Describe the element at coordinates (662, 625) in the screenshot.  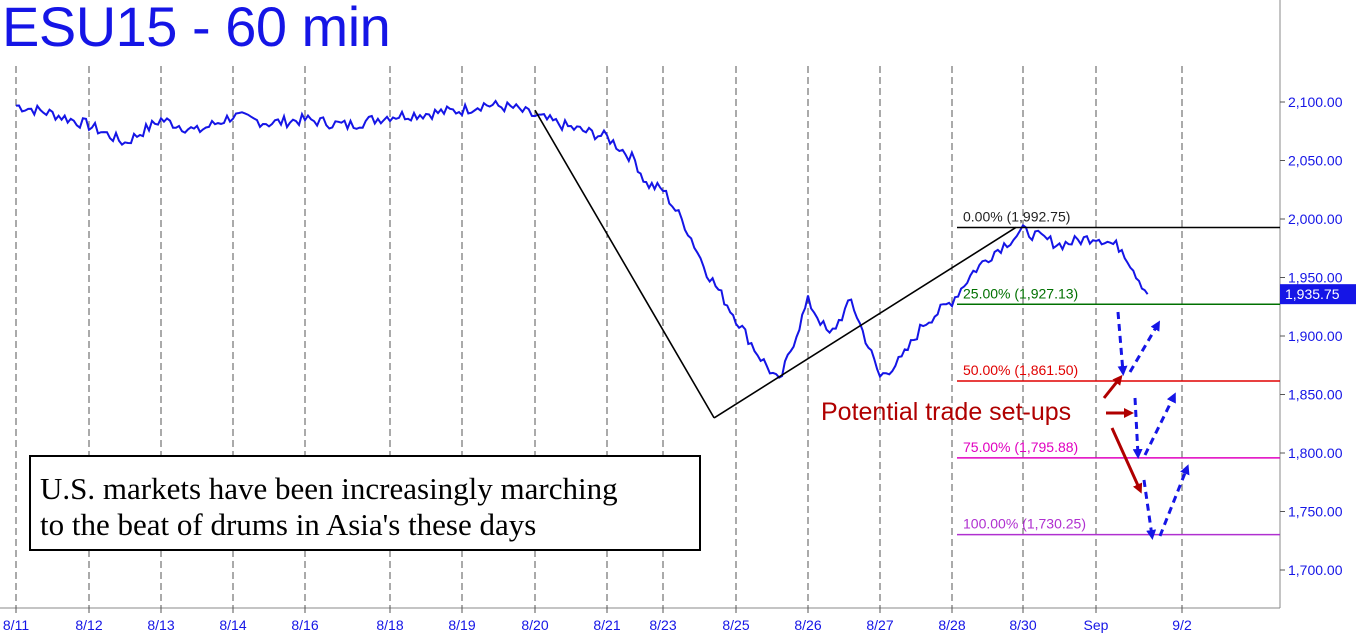
I see `x-tick-label: 8/23` at that location.